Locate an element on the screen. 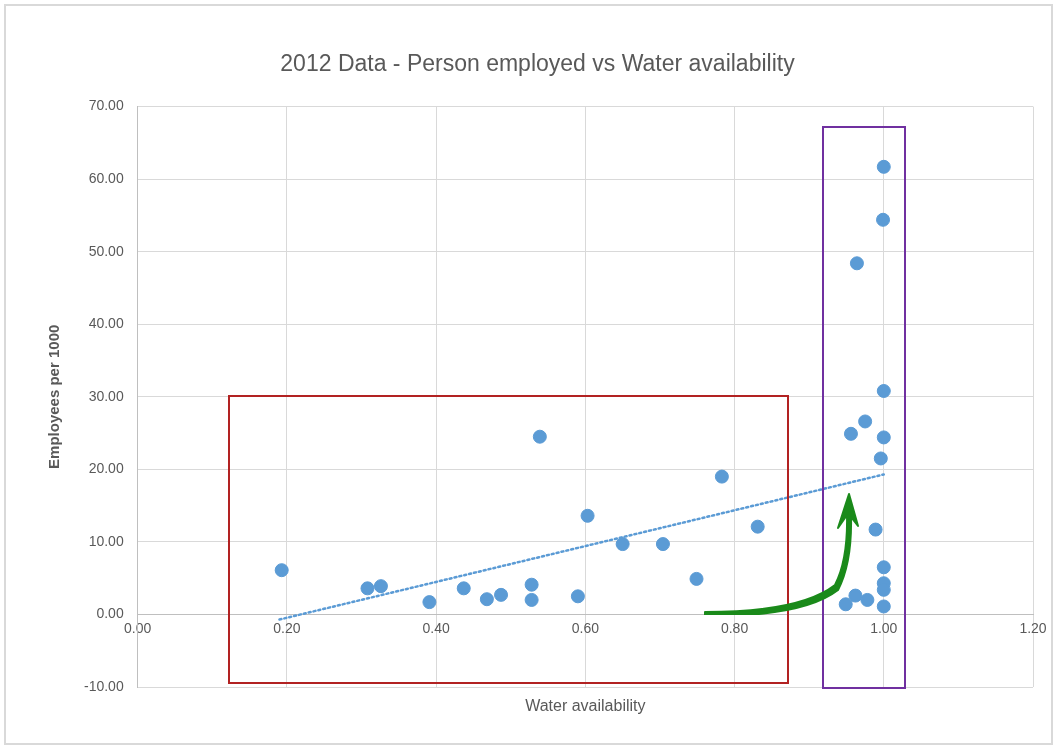  y-tick-label: 0.00 is located at coordinates (110, 613).